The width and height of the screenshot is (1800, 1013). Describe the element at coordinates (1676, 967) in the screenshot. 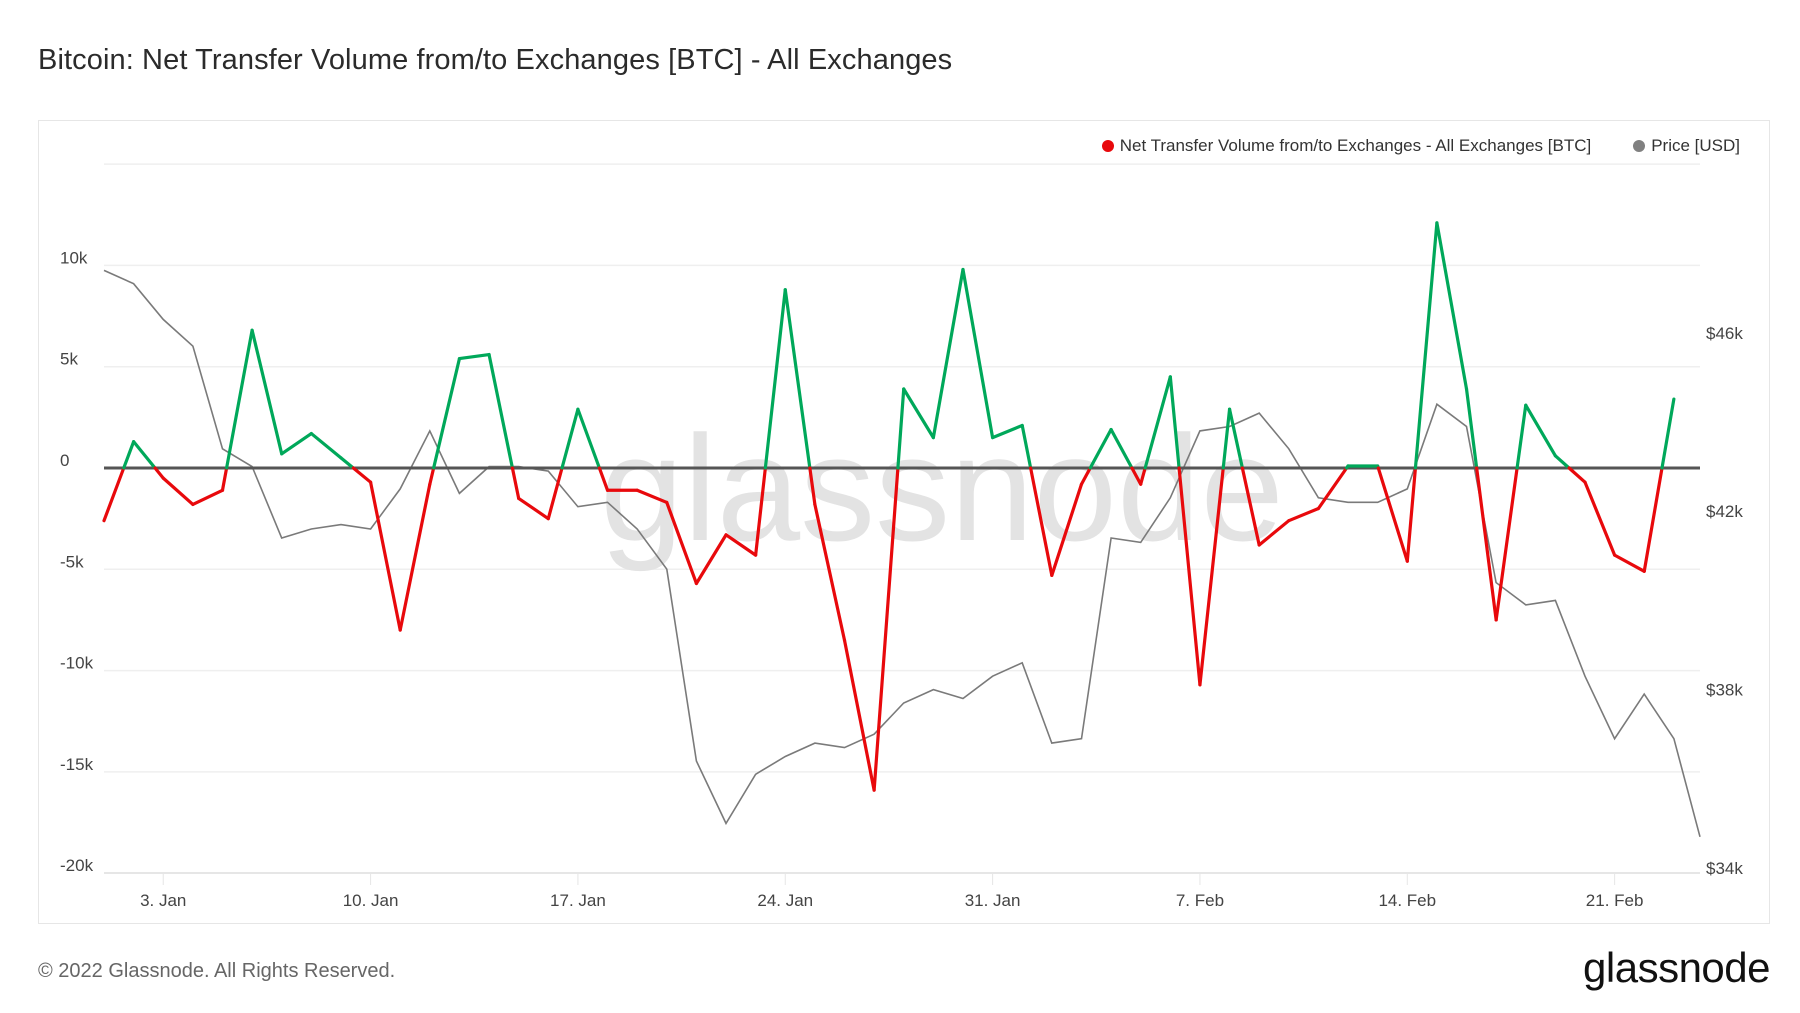

I see `glassnode-logo: glassnode` at that location.